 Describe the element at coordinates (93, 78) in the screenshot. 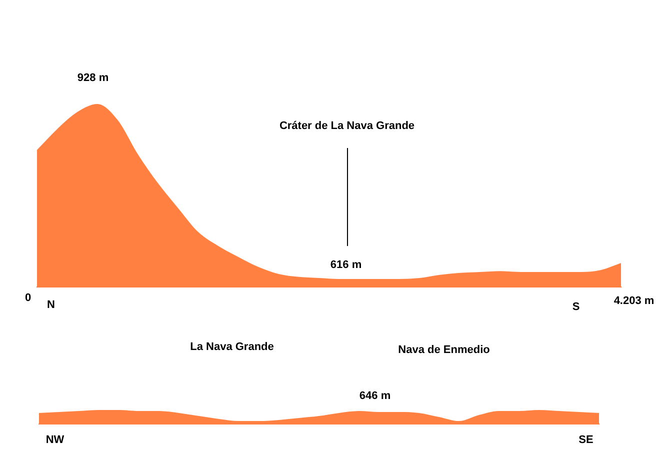

I see `text: 928 m` at that location.